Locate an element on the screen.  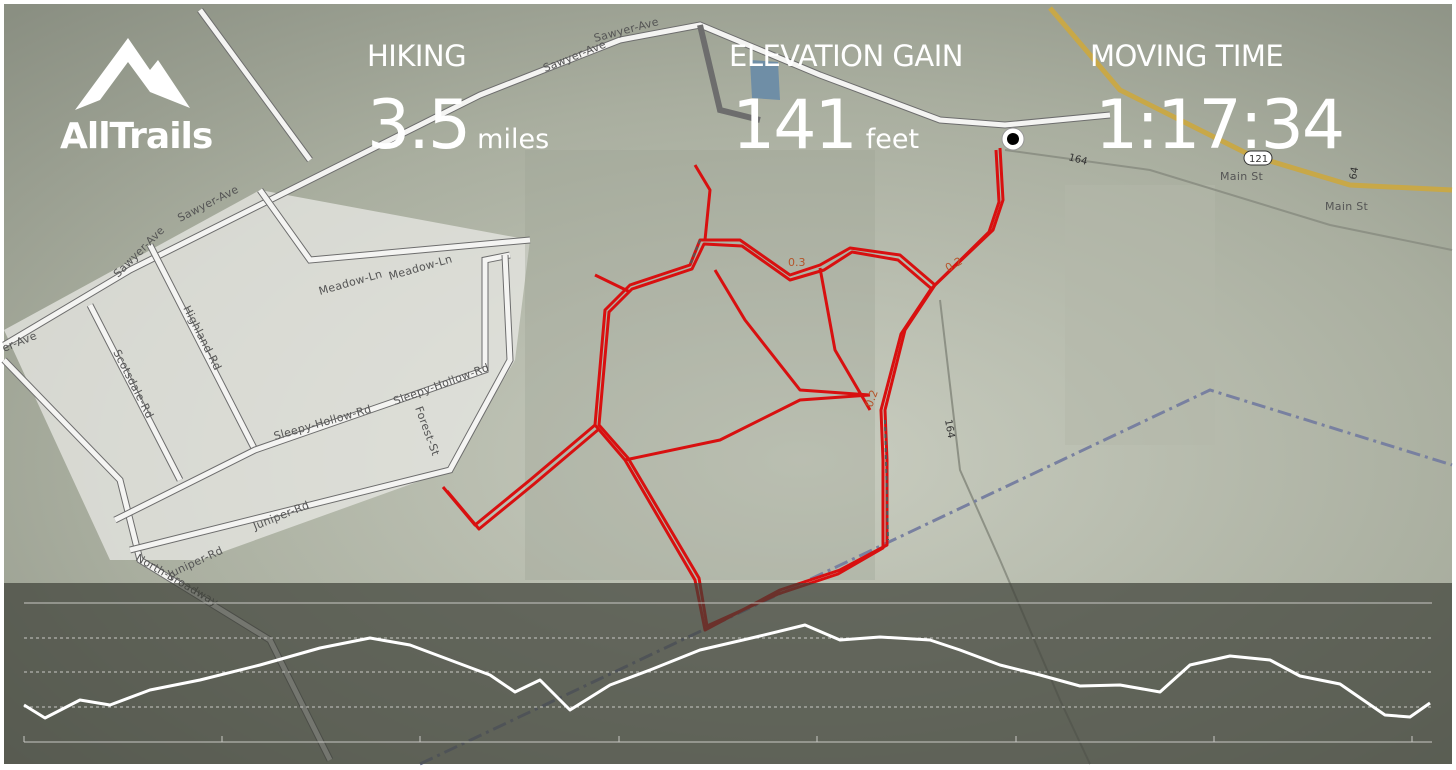
stat-value: 1:17:34 is located at coordinates (1219, 125).